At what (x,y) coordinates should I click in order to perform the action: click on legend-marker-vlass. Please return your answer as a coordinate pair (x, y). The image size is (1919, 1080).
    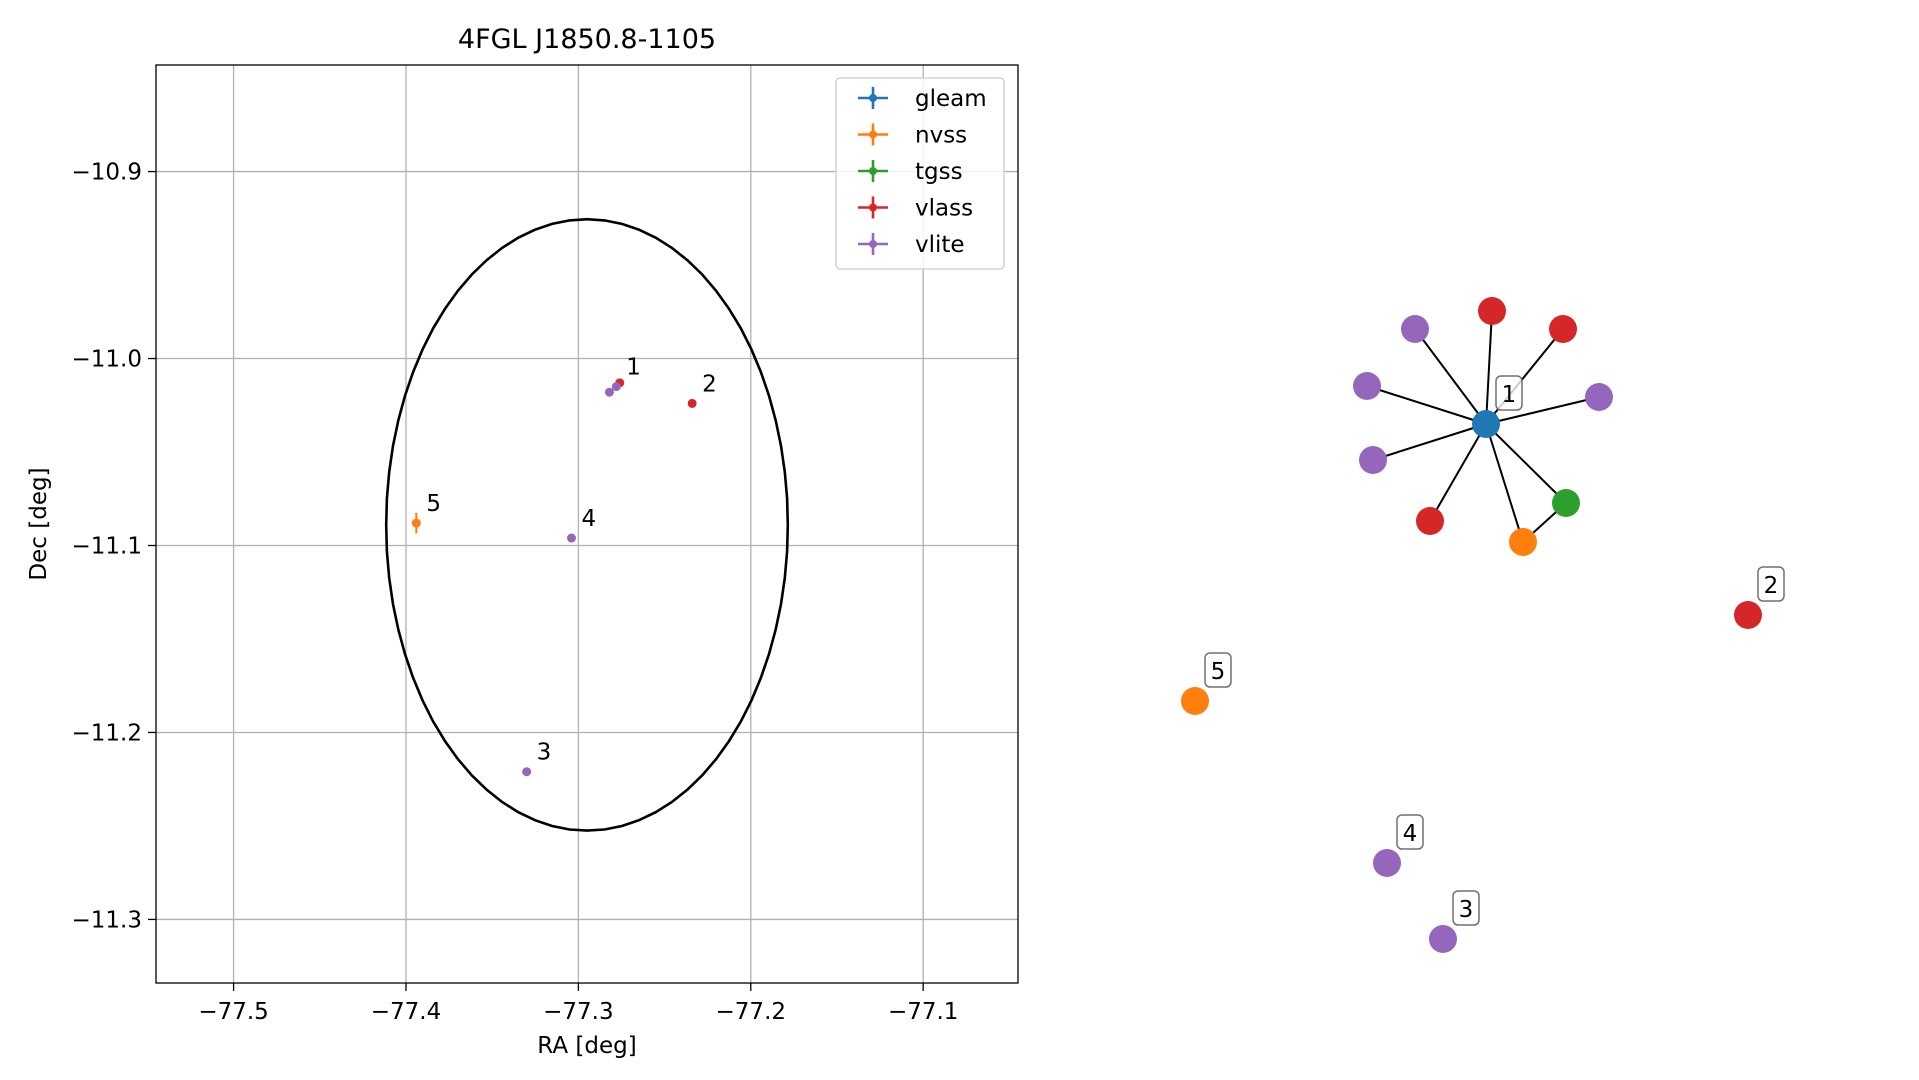
    Looking at the image, I should click on (873, 207).